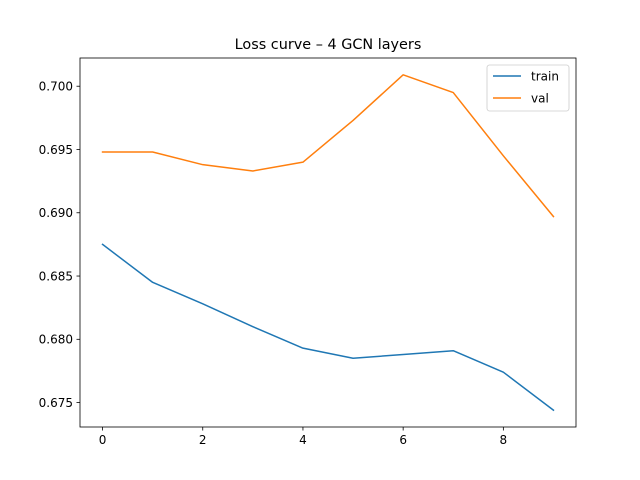  What do you see at coordinates (540, 98) in the screenshot?
I see `legend-label-val: val` at bounding box center [540, 98].